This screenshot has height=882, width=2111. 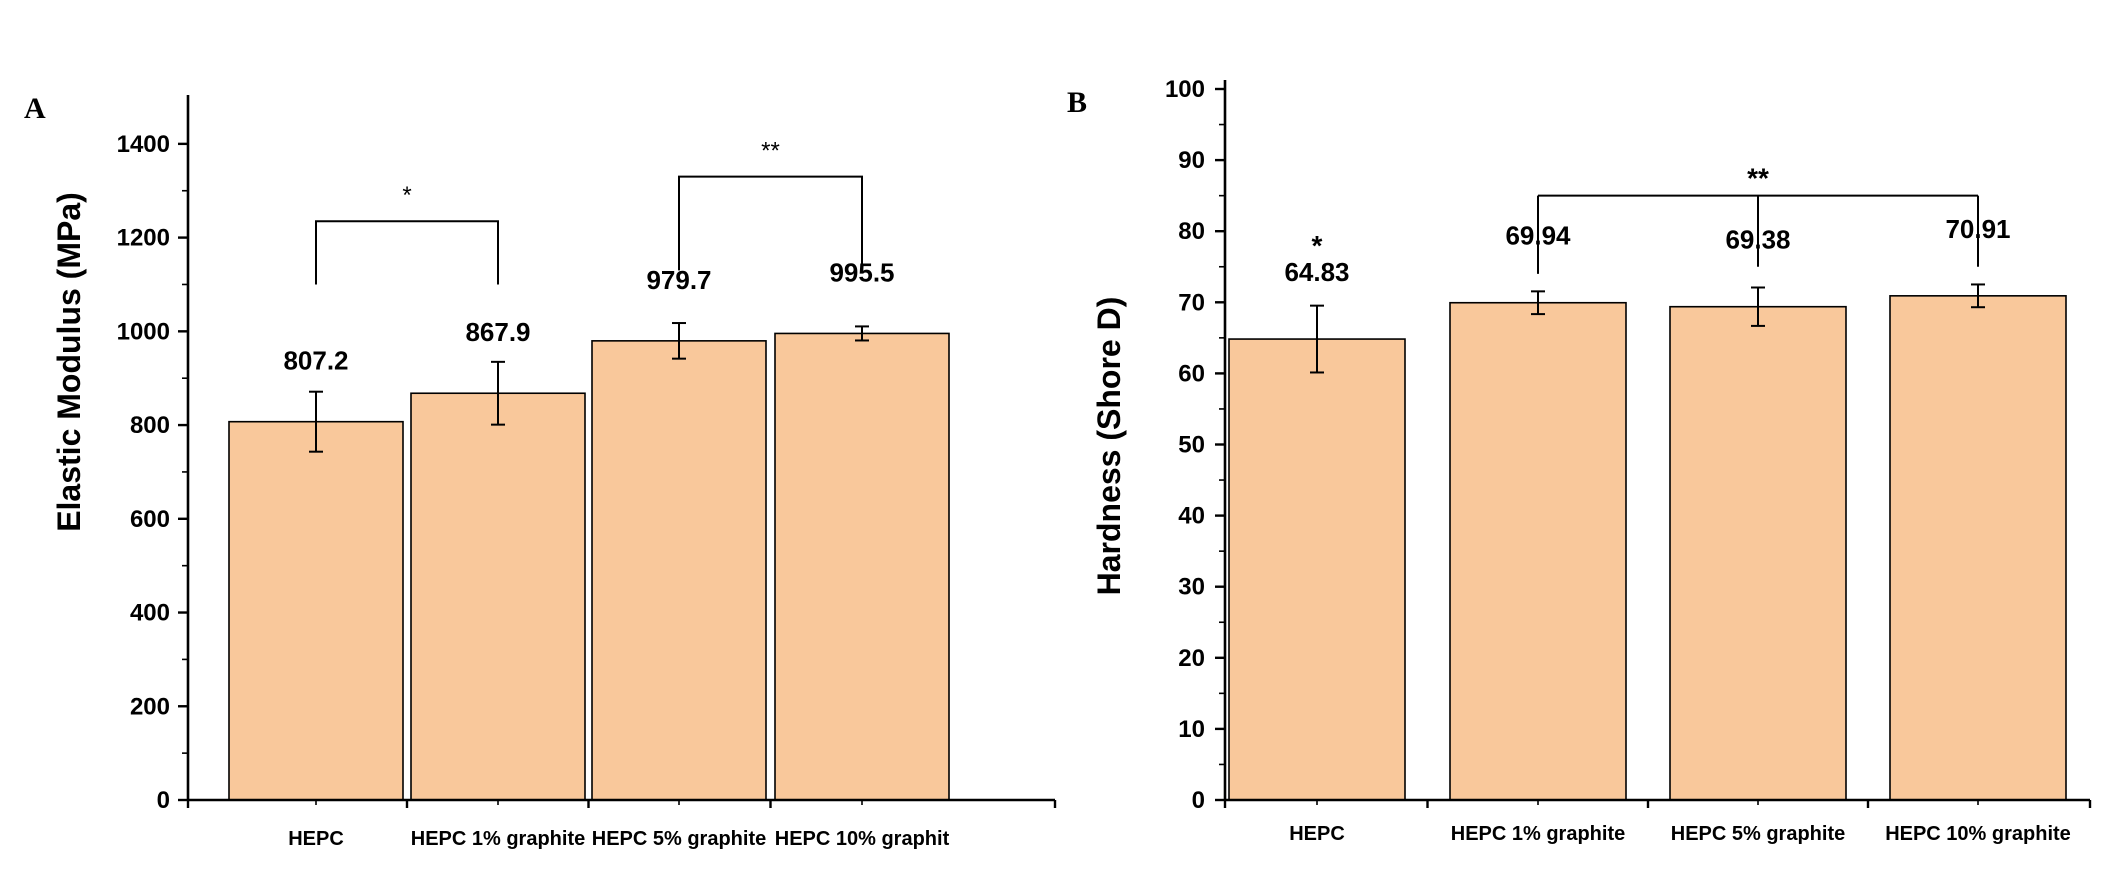 What do you see at coordinates (1077, 102) in the screenshot?
I see `panel-b-label: B` at bounding box center [1077, 102].